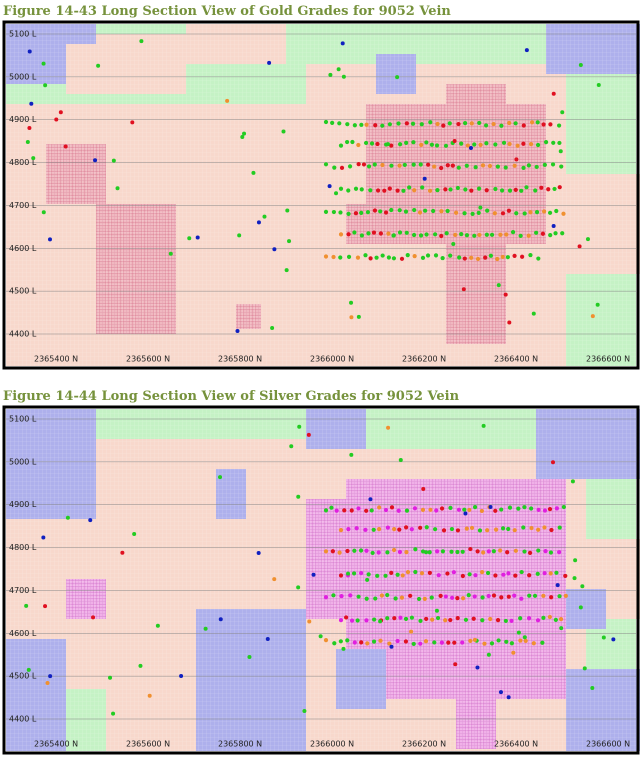  I want to click on y-label: 4400 L, so click(23, 334).